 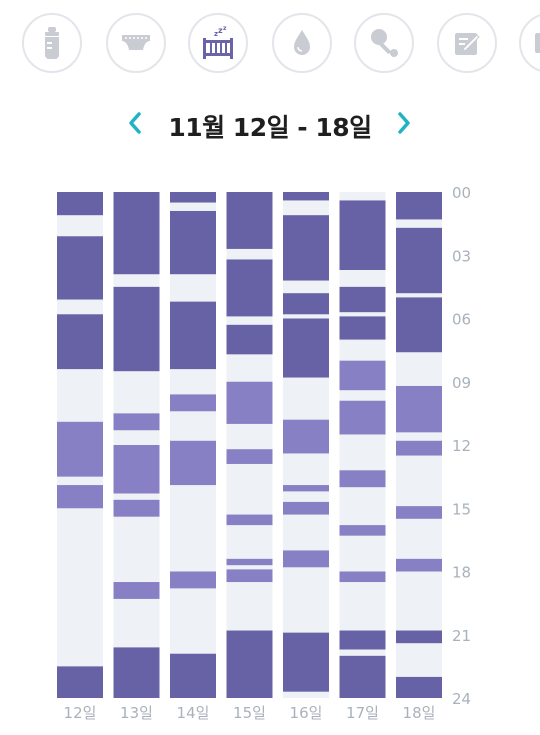 I want to click on hour-tick-label: 03, so click(x=461, y=256).